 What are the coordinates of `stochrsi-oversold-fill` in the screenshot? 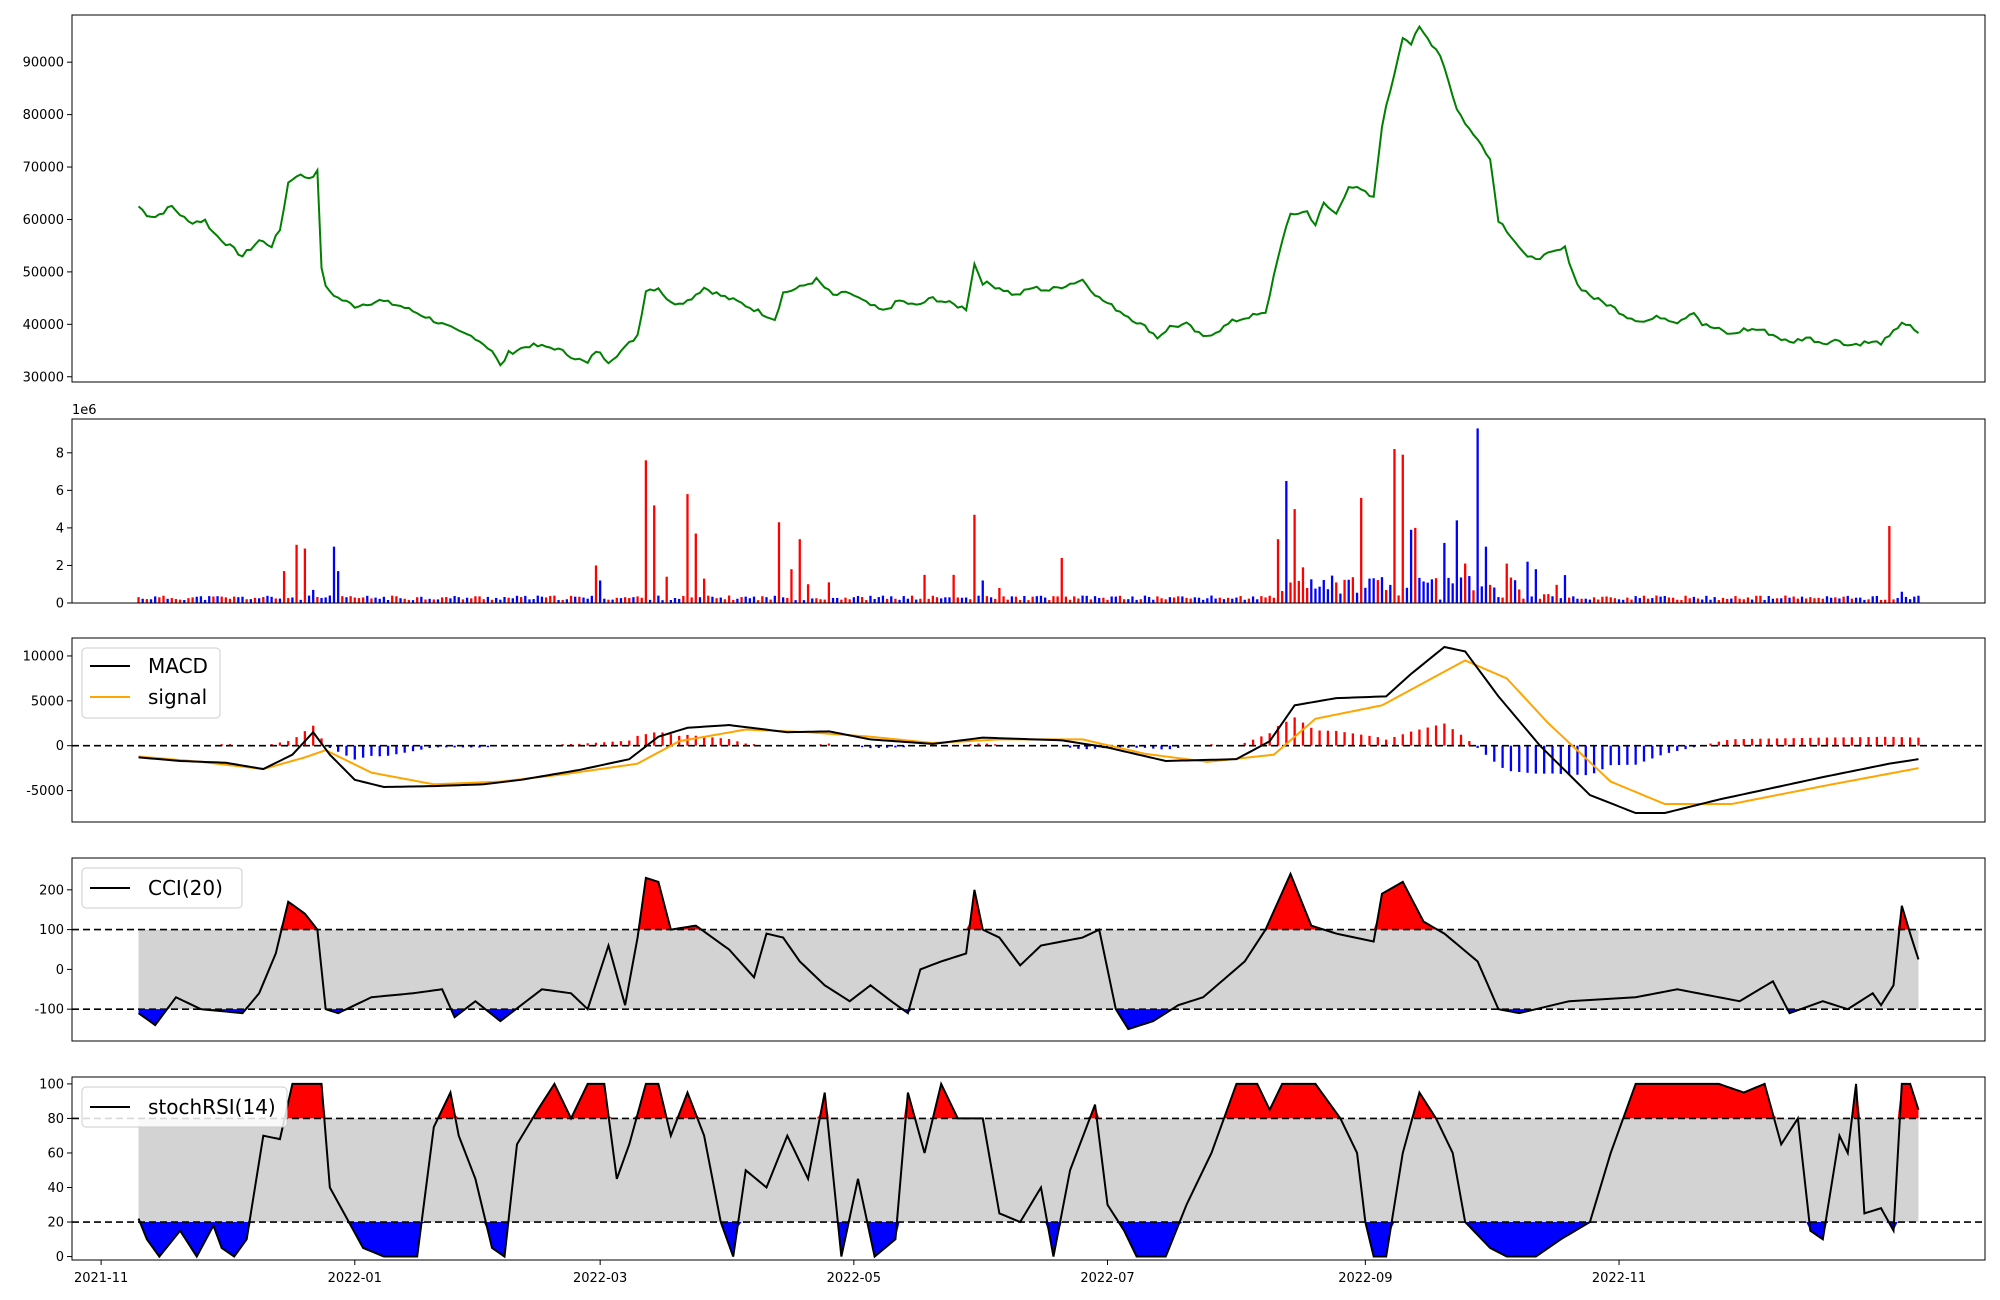 It's located at (1028, 1239).